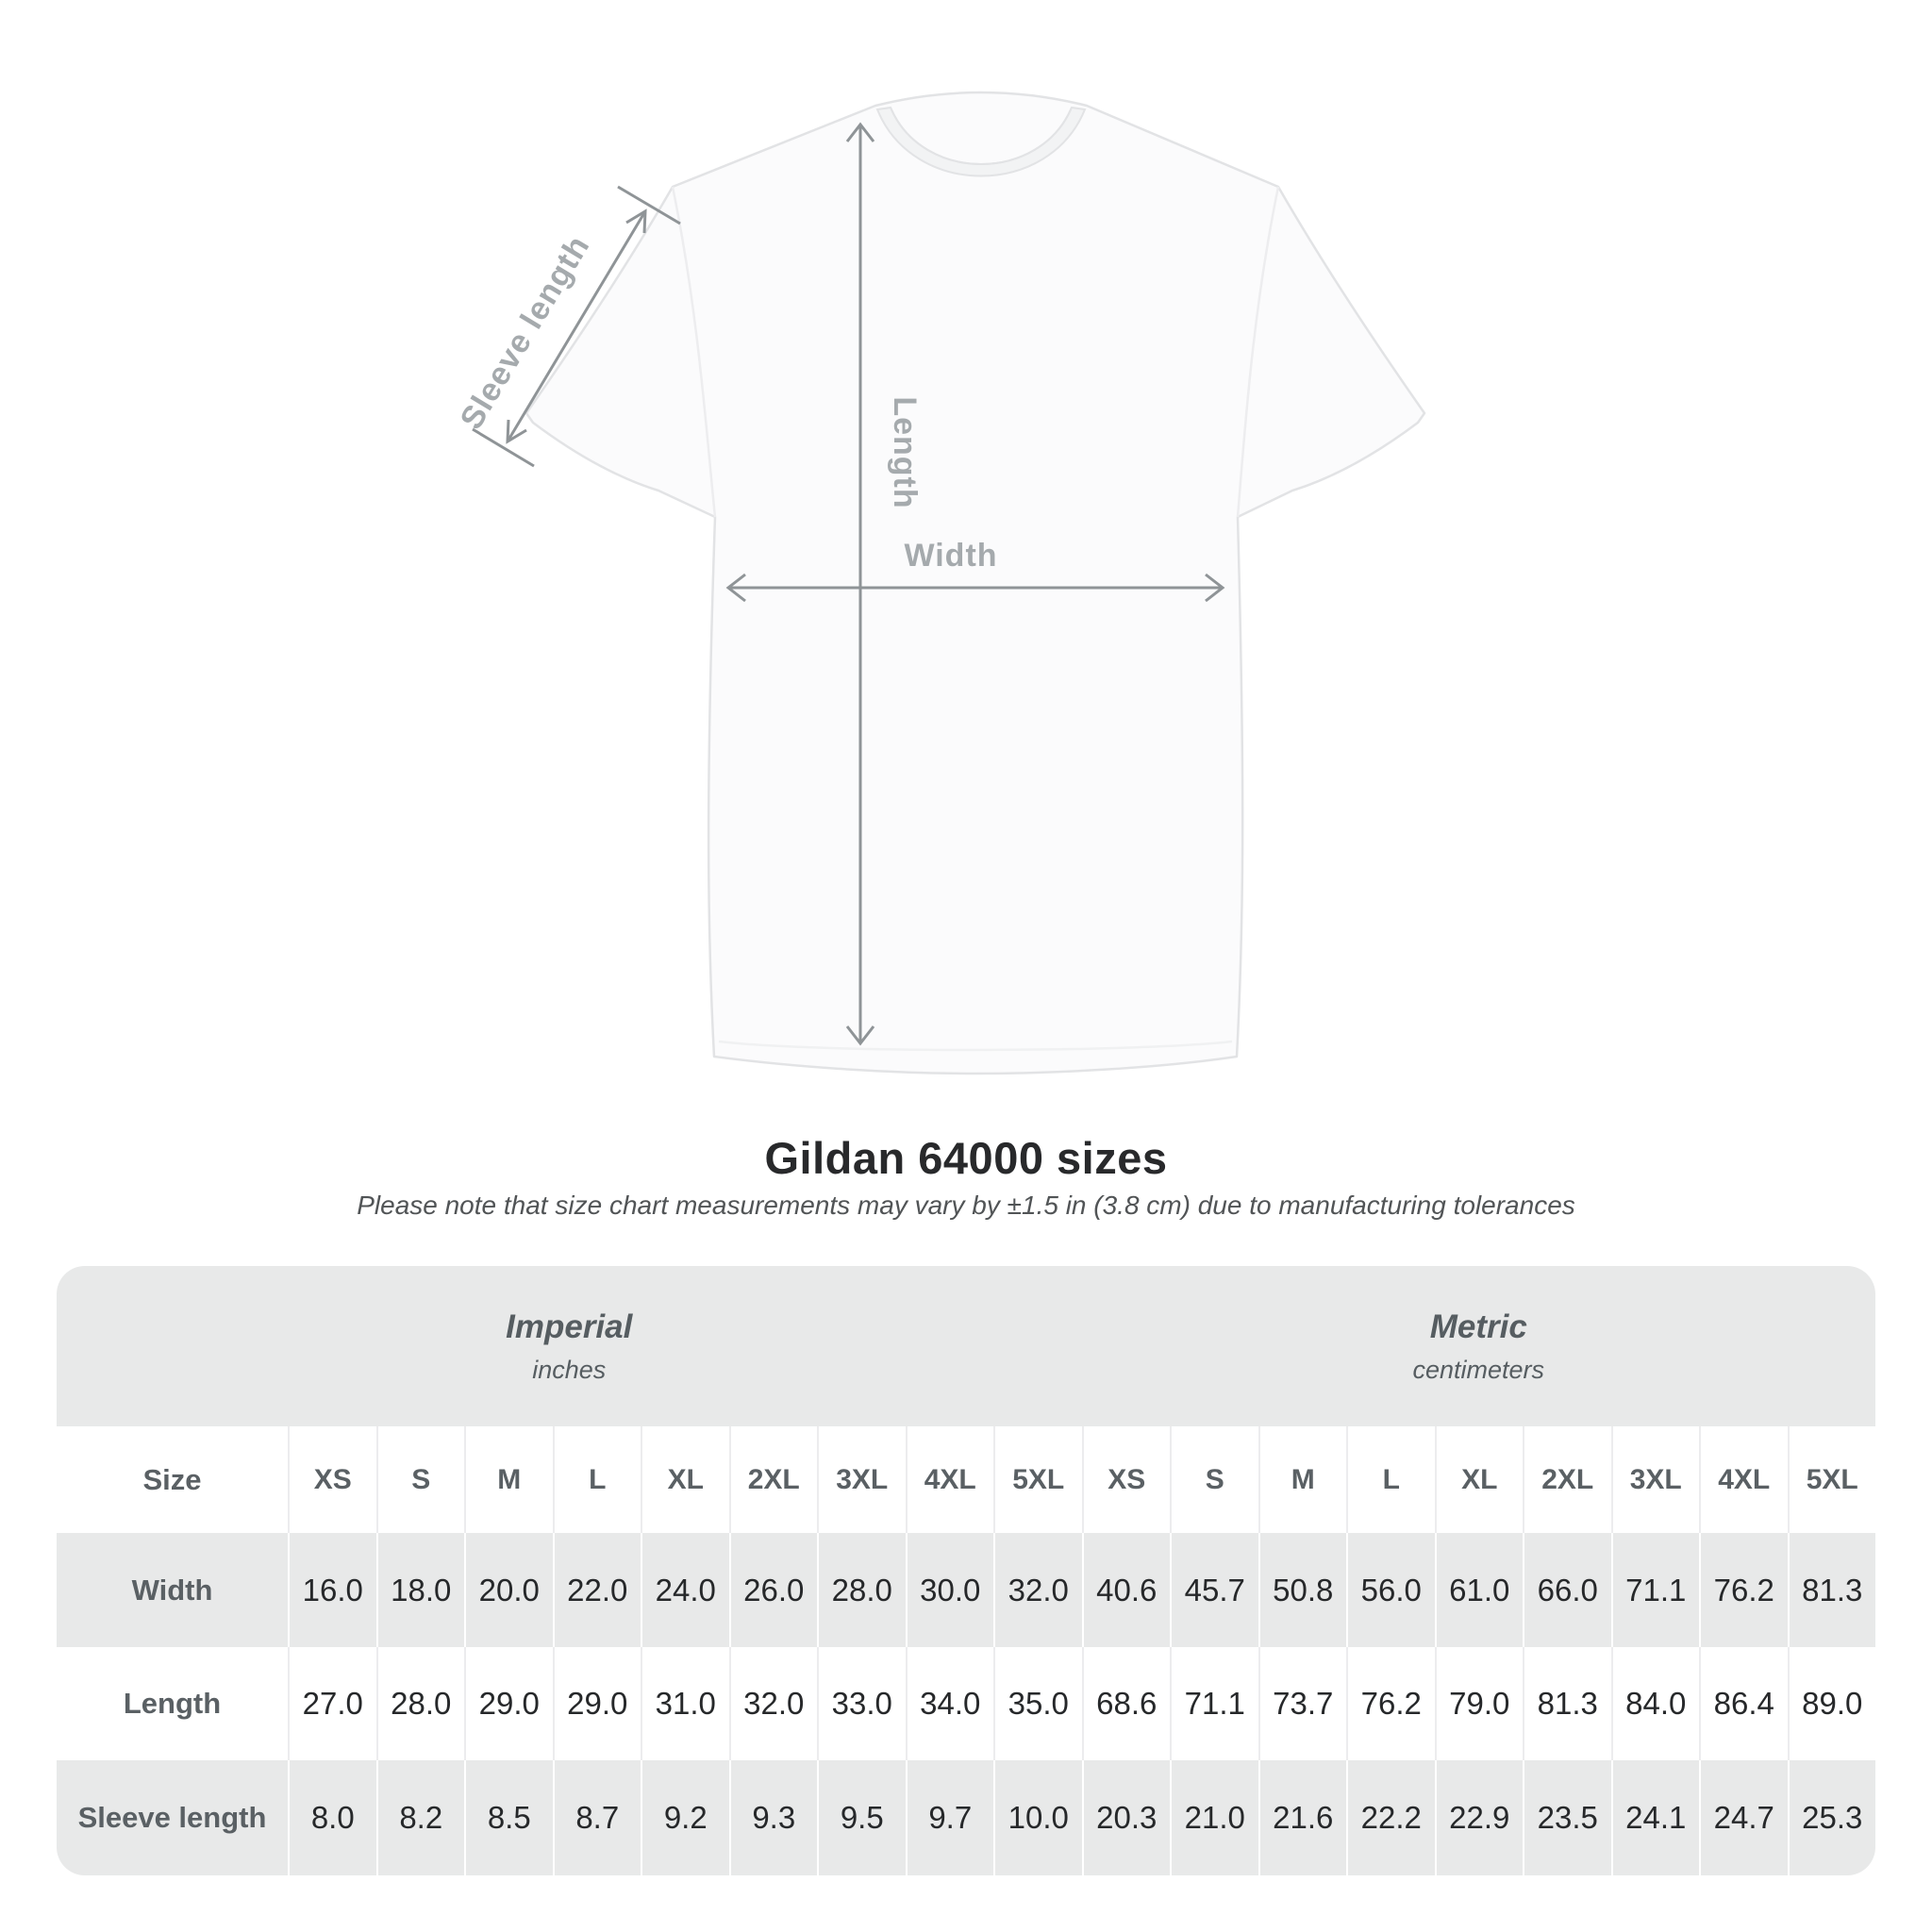 The image size is (1932, 1932). Describe the element at coordinates (332, 1704) in the screenshot. I see `value-cell: 27.0` at that location.